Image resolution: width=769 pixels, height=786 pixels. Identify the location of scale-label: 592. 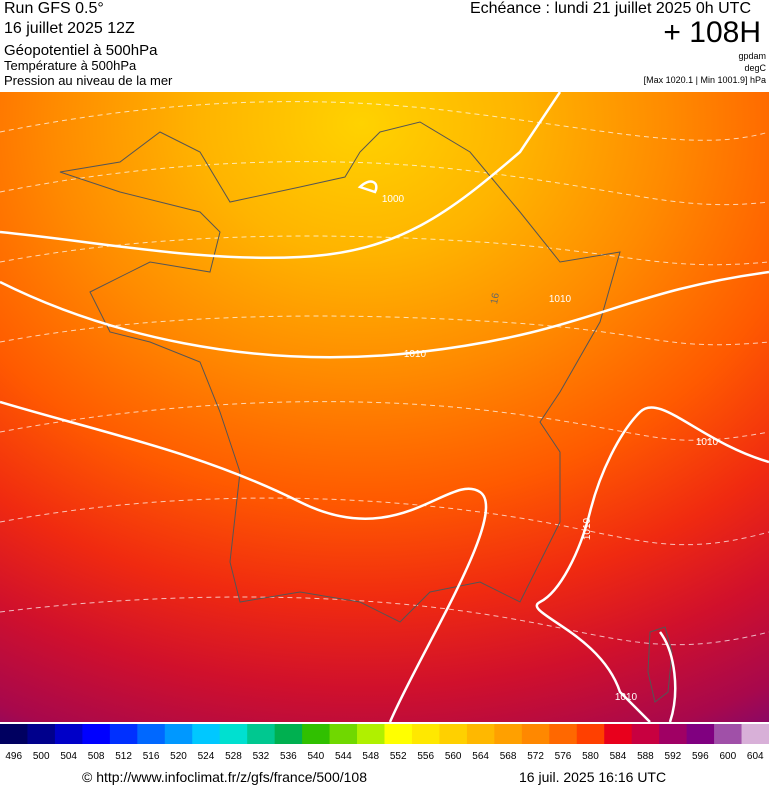
(673, 756).